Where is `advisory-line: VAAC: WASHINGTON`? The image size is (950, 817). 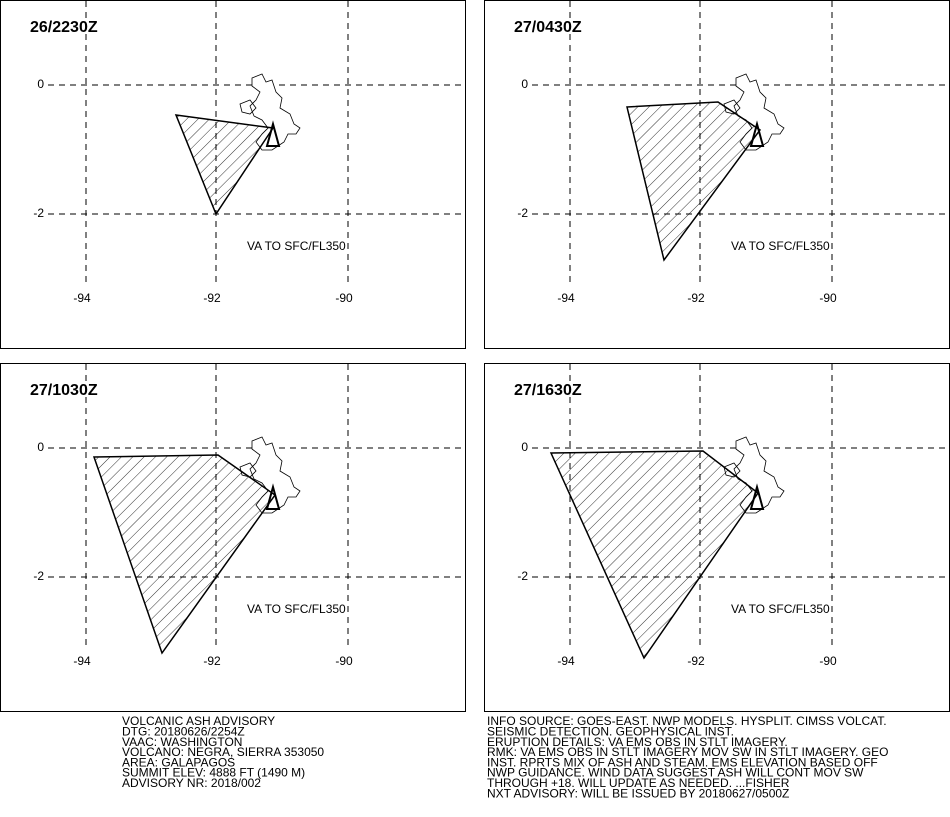
advisory-line: VAAC: WASHINGTON is located at coordinates (182, 742).